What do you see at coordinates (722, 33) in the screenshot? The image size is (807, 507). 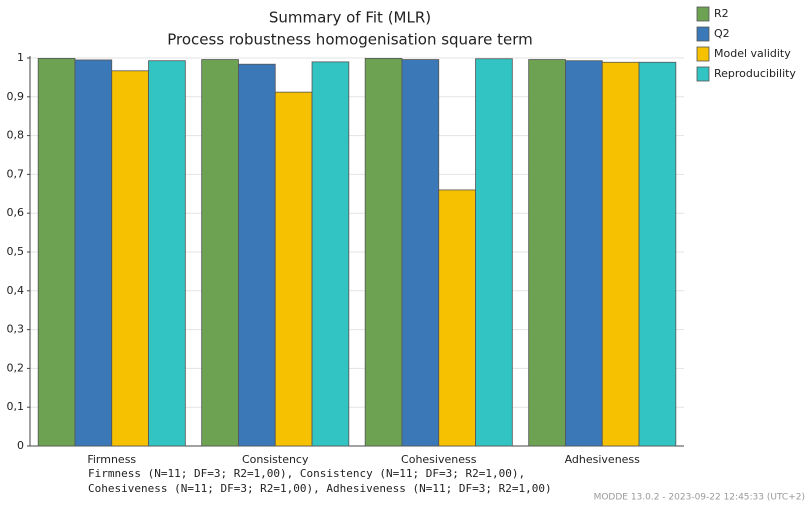 I see `legend-label: Q2` at bounding box center [722, 33].